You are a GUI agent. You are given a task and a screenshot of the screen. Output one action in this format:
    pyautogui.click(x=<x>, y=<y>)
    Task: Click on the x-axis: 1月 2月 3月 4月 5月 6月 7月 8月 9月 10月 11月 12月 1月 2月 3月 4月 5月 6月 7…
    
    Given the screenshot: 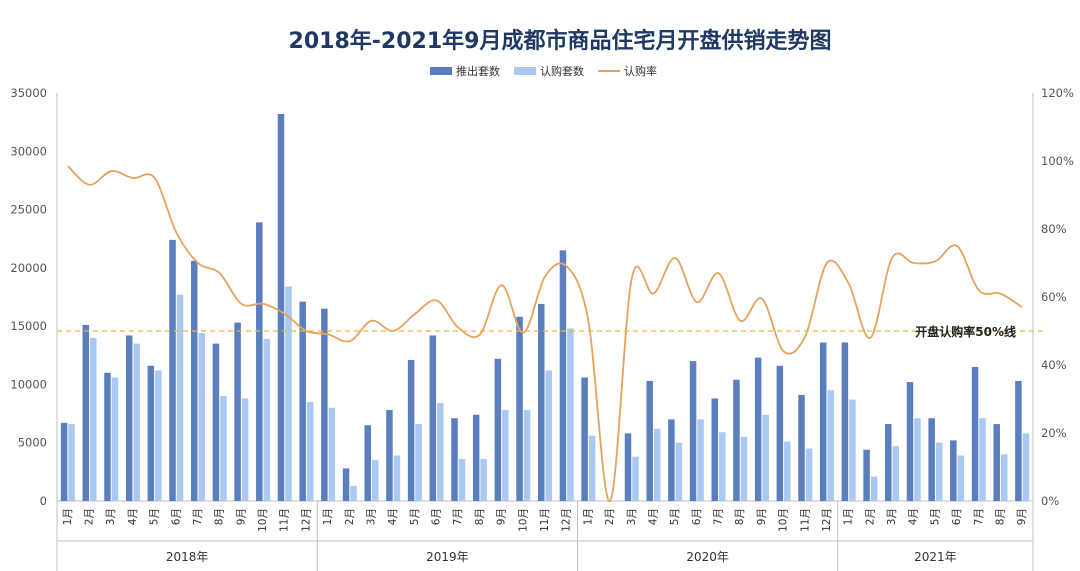 What is the action you would take?
    pyautogui.click(x=545, y=536)
    